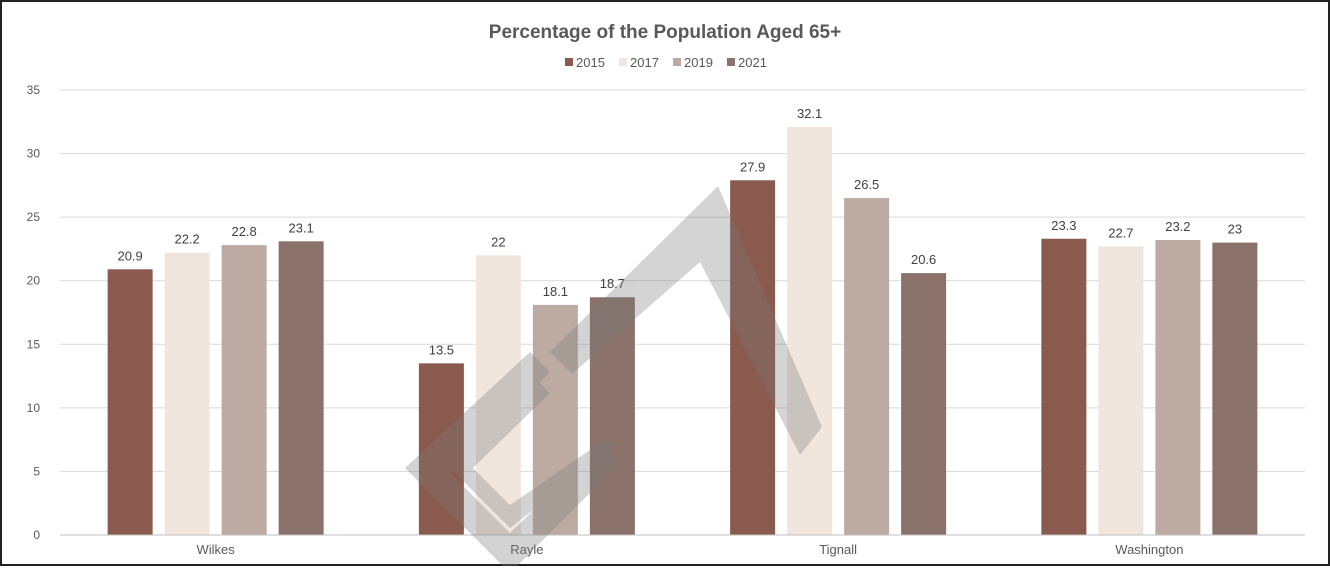 This screenshot has width=1330, height=571. I want to click on data-label: 18.1, so click(555, 291).